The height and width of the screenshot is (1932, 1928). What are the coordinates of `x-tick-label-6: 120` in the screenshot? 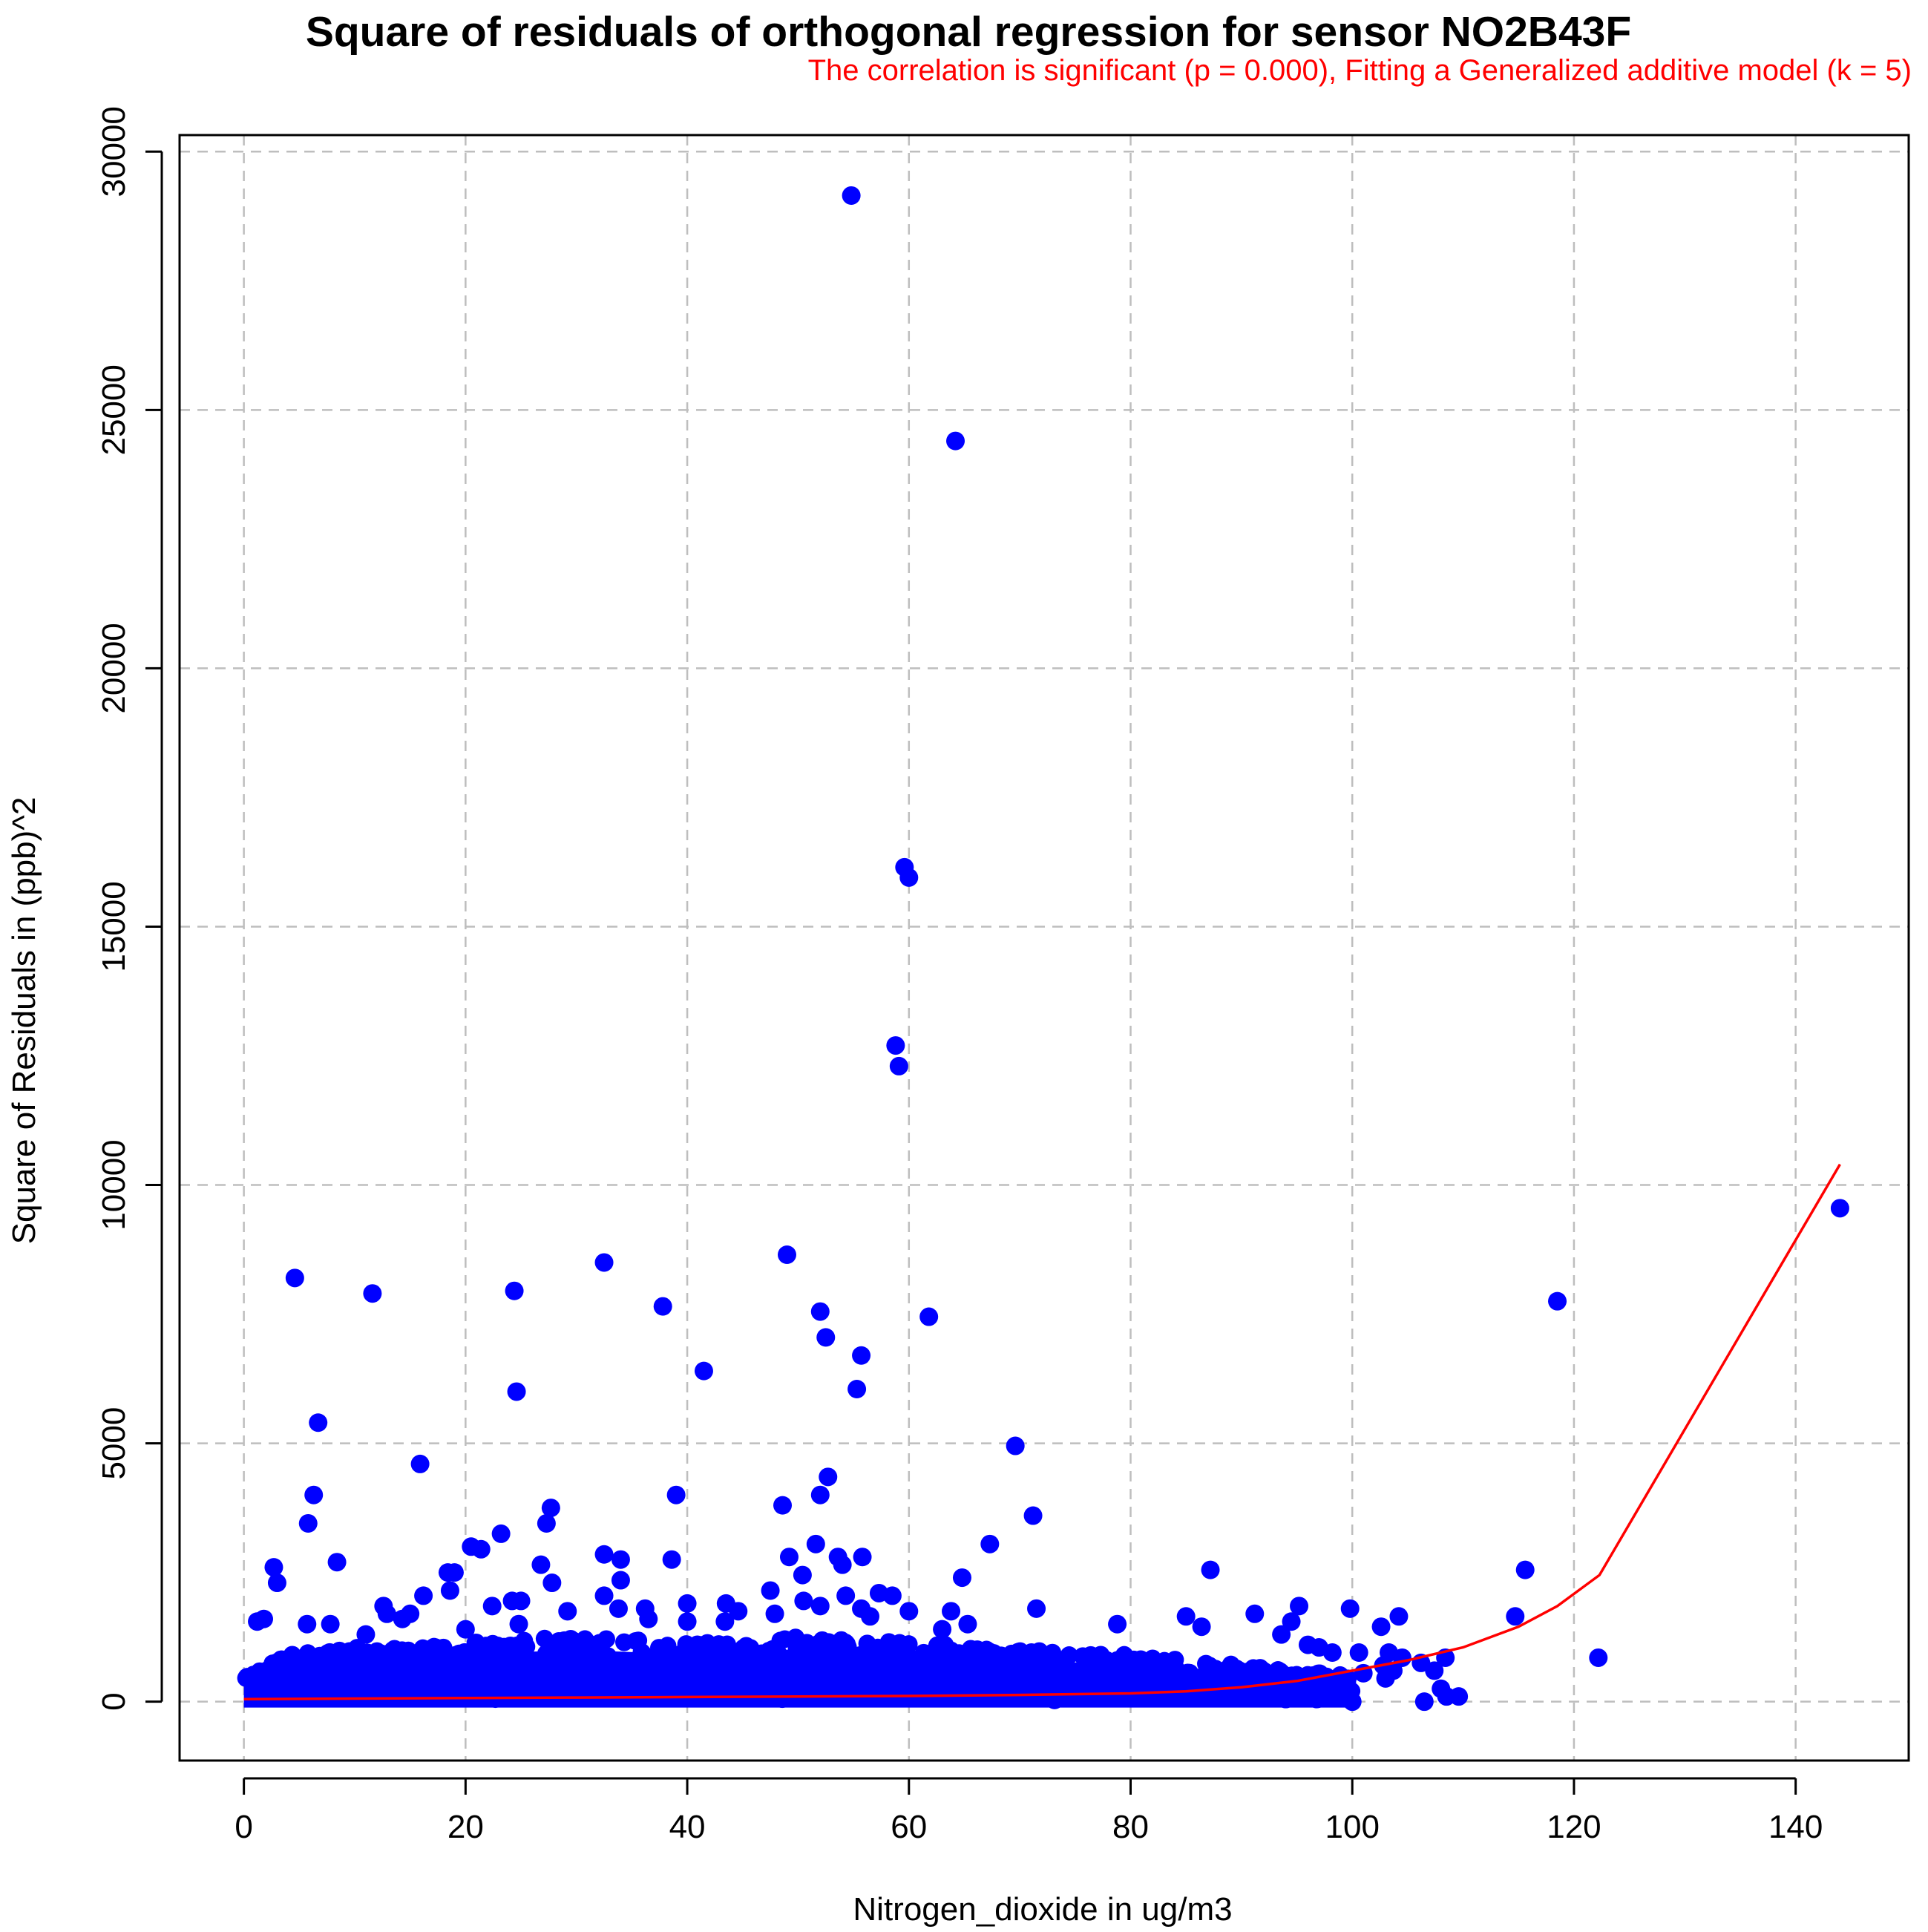 It's located at (1574, 1827).